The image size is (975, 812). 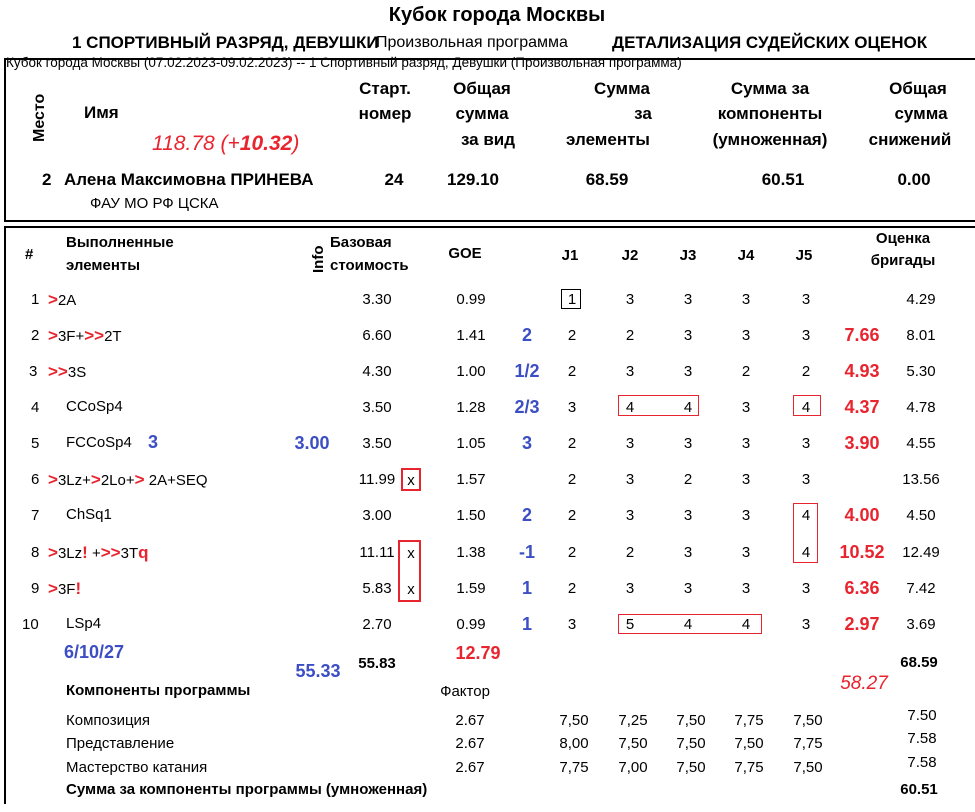 I want to click on skater-total: 129.10, so click(x=473, y=179).